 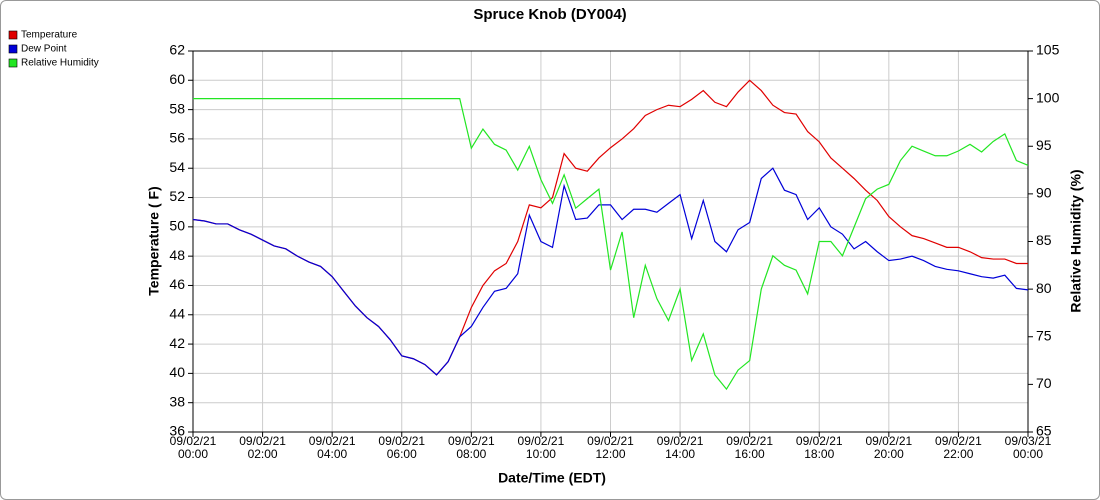 I want to click on x-tick-label: 09/02/21 16:00, so click(x=750, y=447).